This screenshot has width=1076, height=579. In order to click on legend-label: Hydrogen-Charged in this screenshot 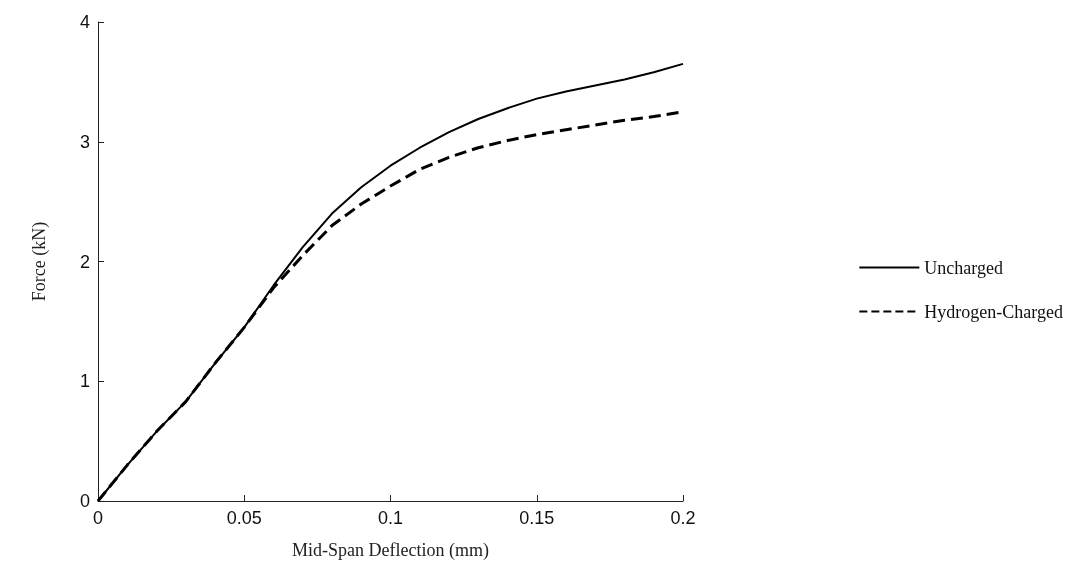, I will do `click(994, 311)`.